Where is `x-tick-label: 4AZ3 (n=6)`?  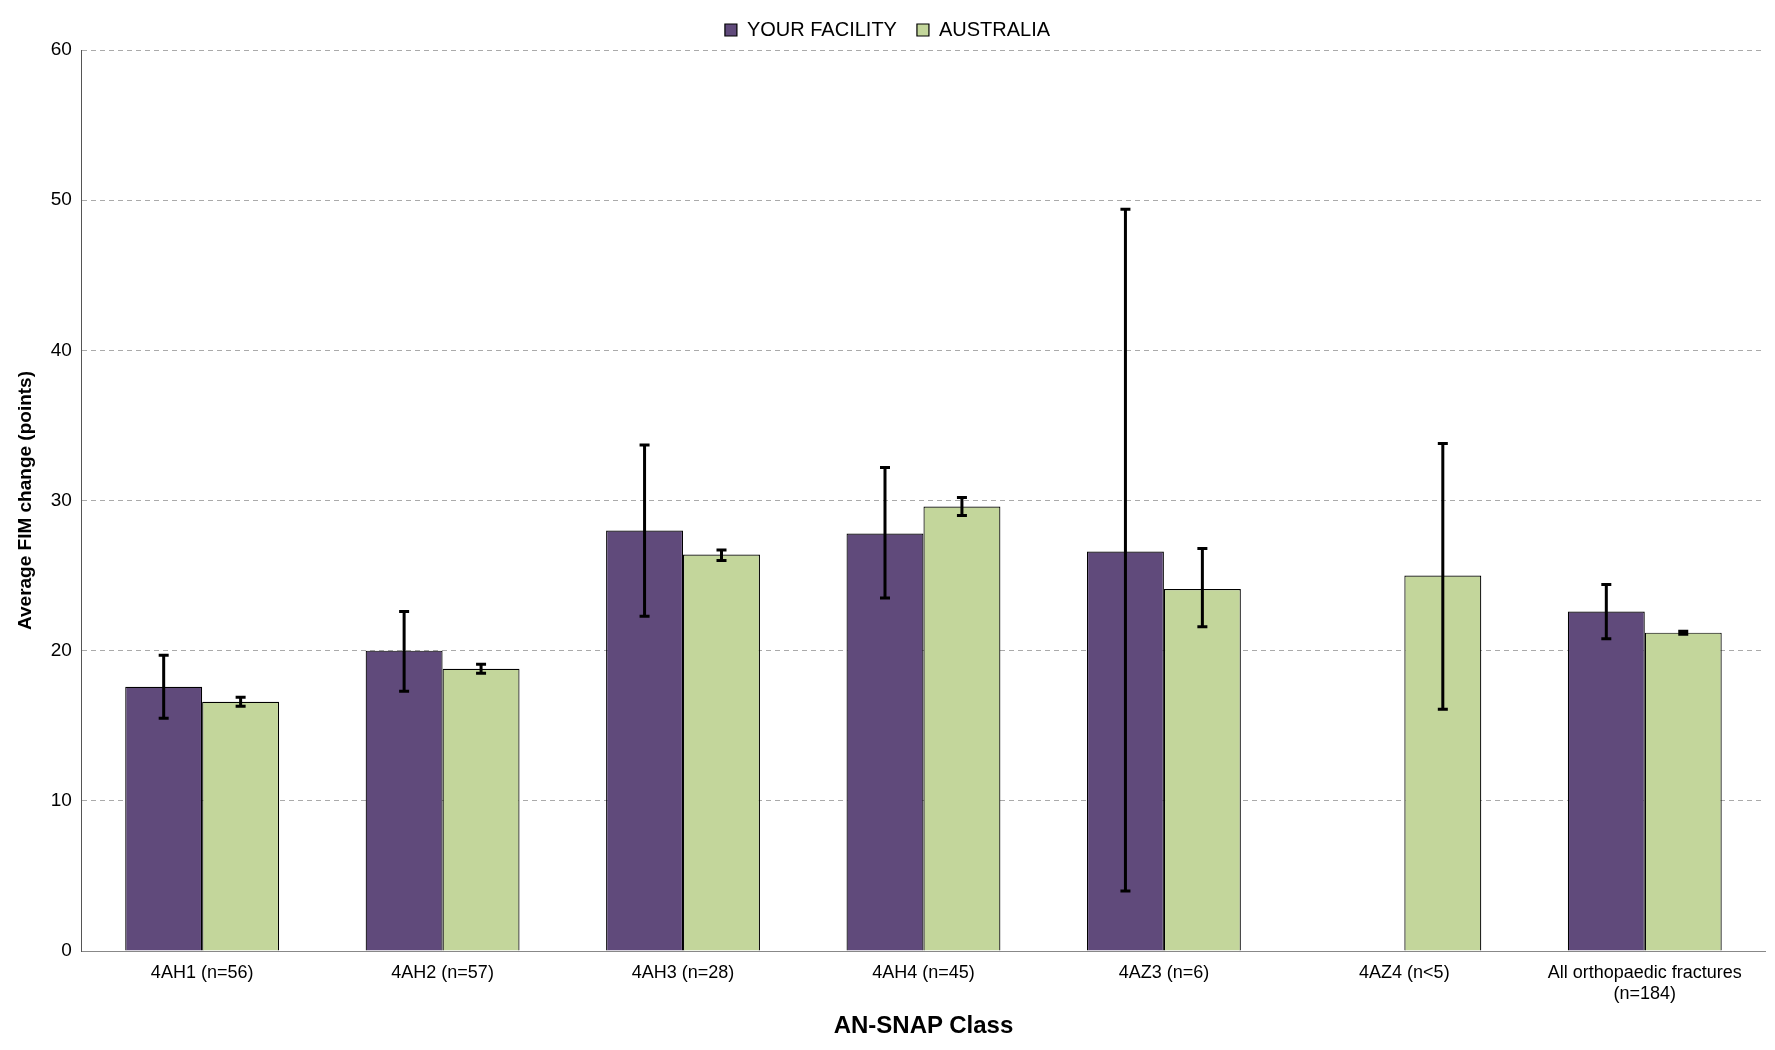
x-tick-label: 4AZ3 (n=6) is located at coordinates (1164, 971).